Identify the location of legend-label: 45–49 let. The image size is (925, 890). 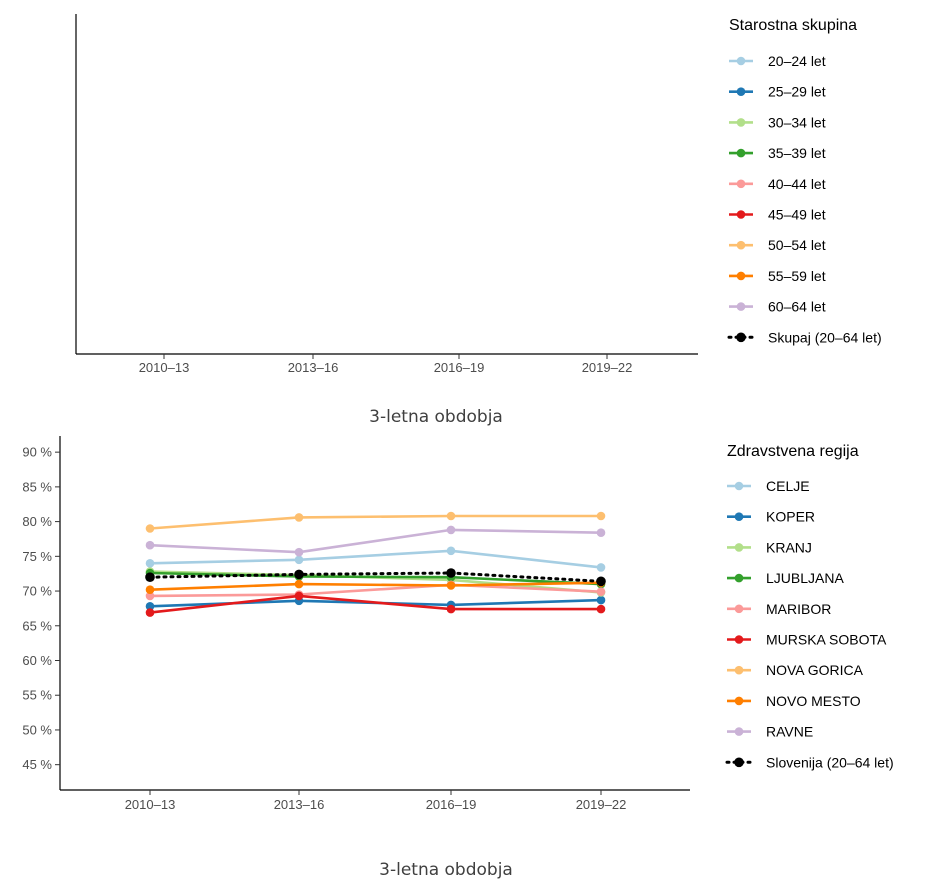
(797, 215).